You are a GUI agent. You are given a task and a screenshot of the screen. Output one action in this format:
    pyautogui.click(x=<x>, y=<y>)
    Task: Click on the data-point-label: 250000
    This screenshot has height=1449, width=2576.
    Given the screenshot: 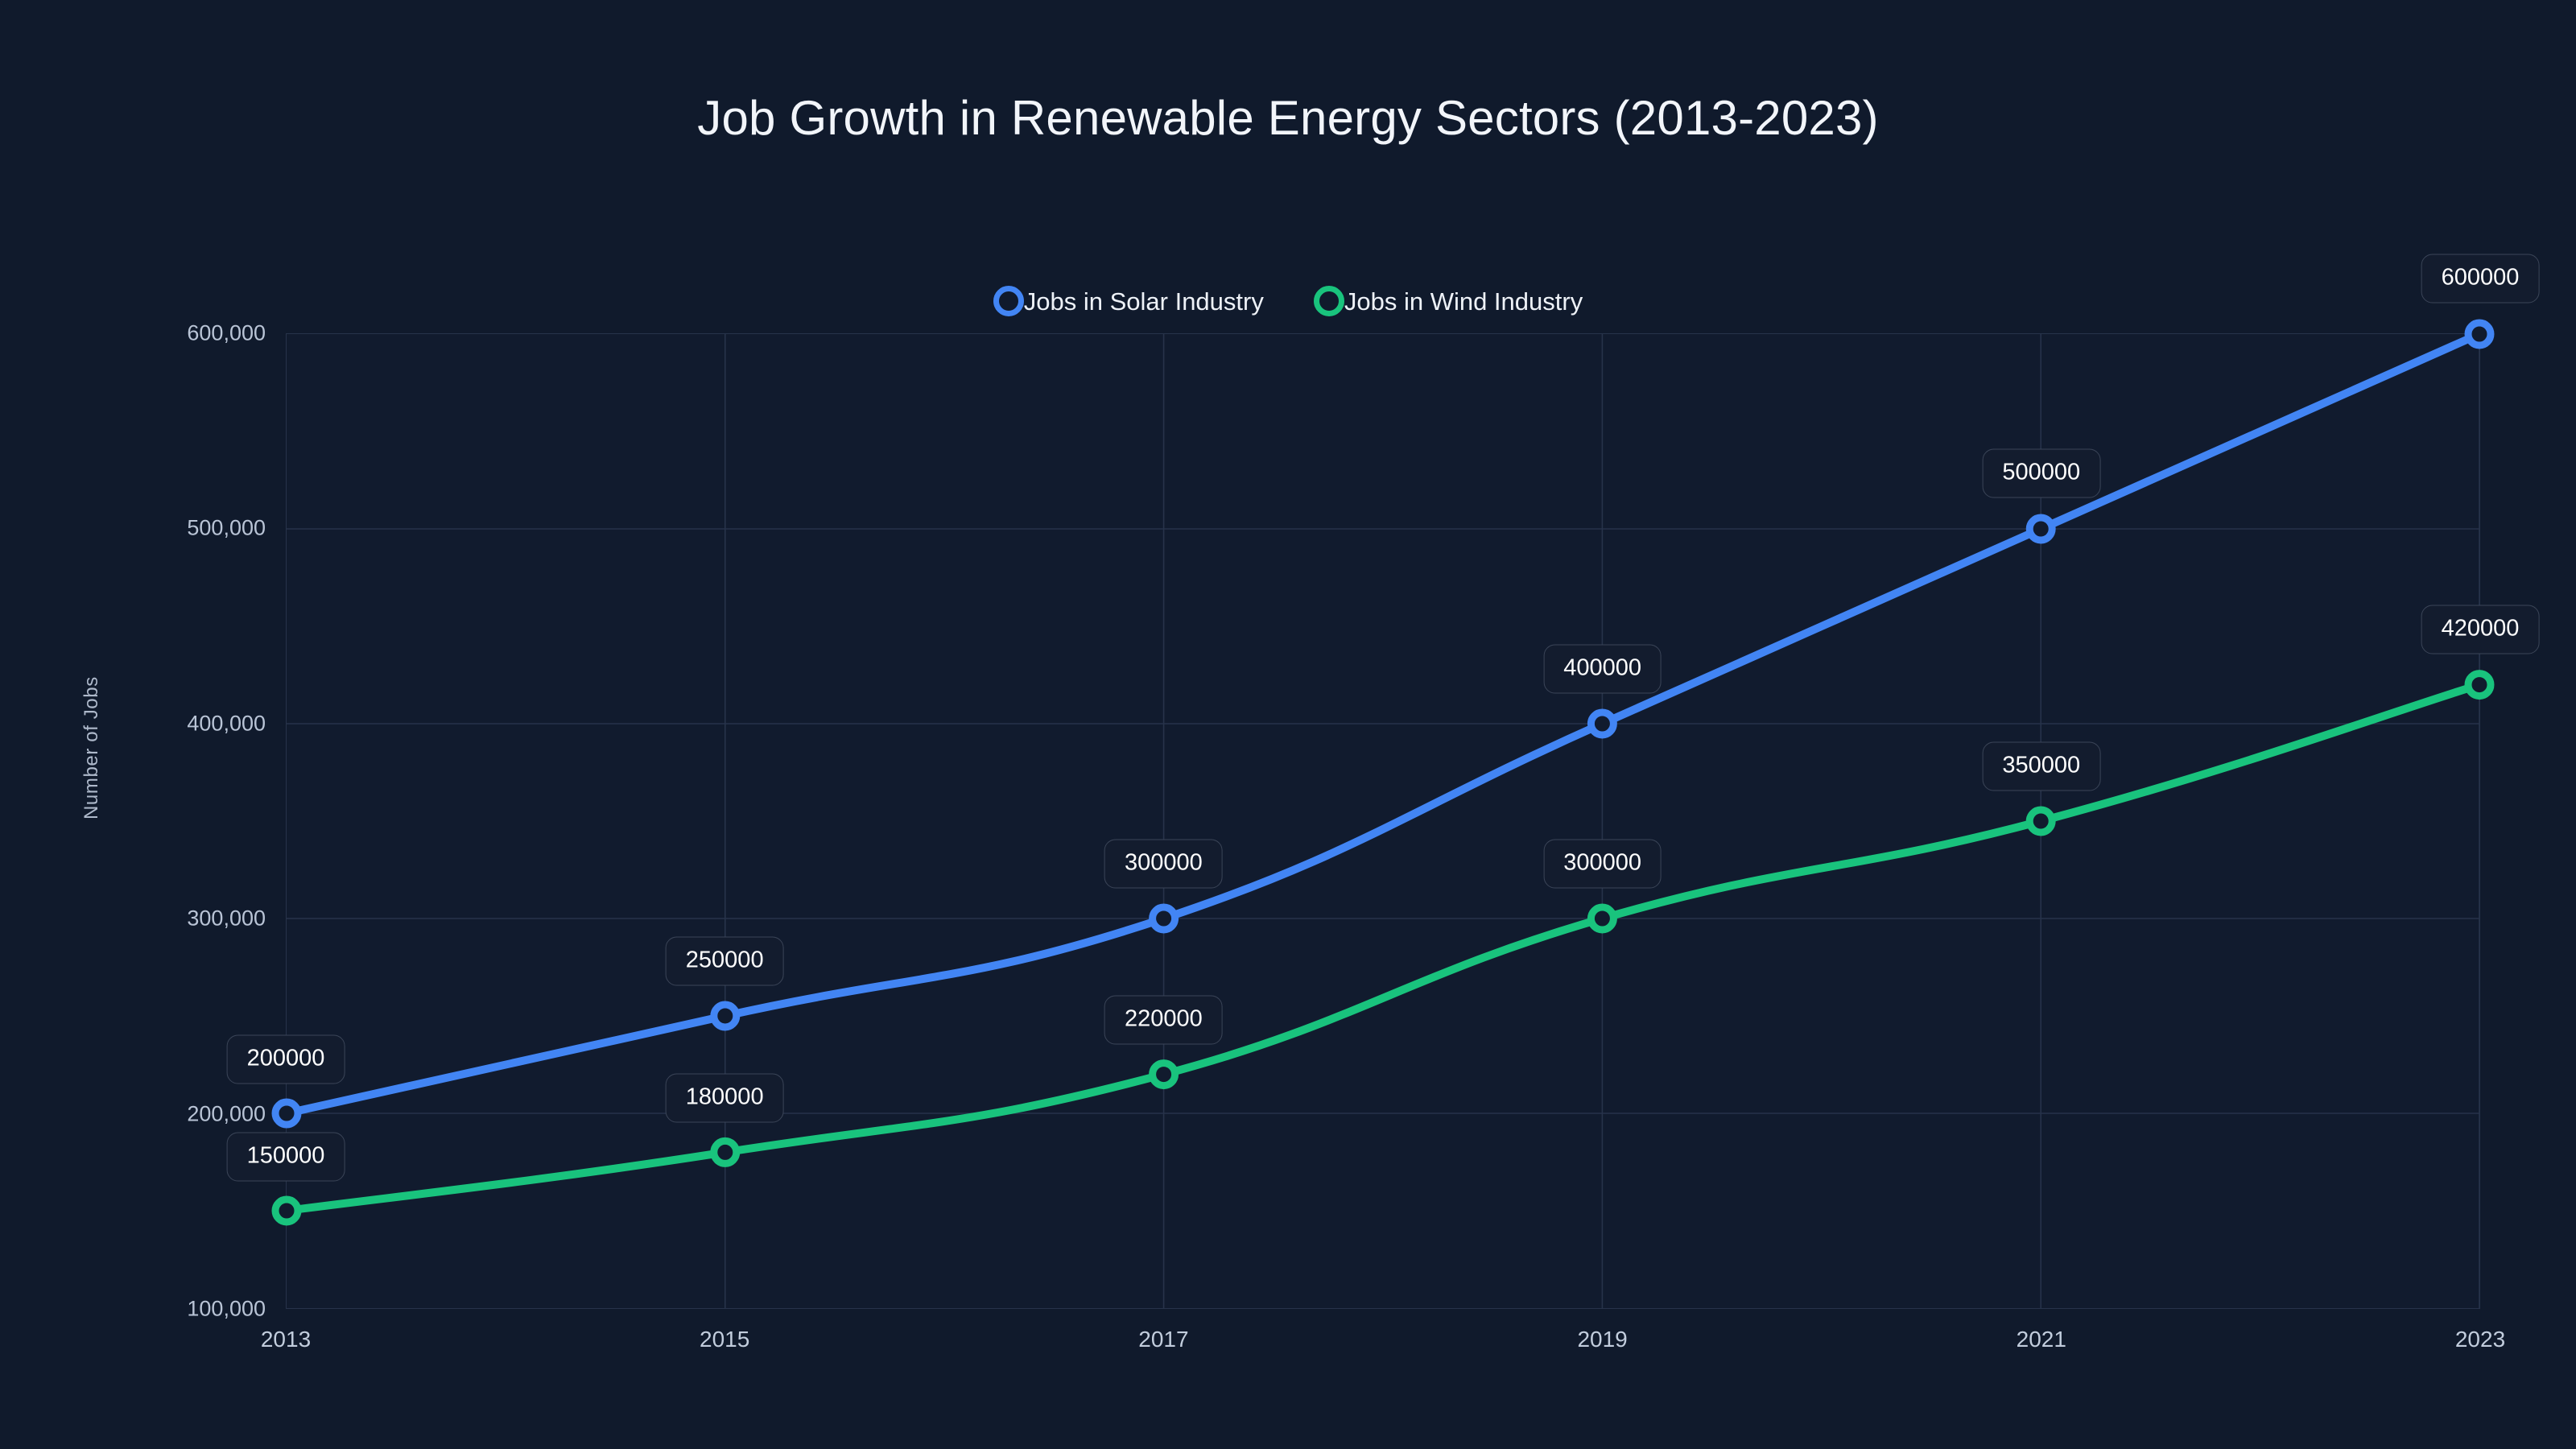 What is the action you would take?
    pyautogui.click(x=724, y=961)
    